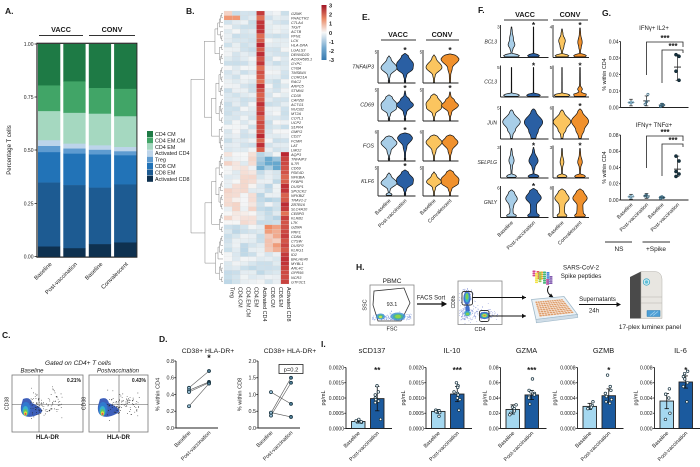 This screenshot has width=700, height=467. Describe the element at coordinates (29, 98) in the screenshot. I see `svg-text: 0.75` at that location.